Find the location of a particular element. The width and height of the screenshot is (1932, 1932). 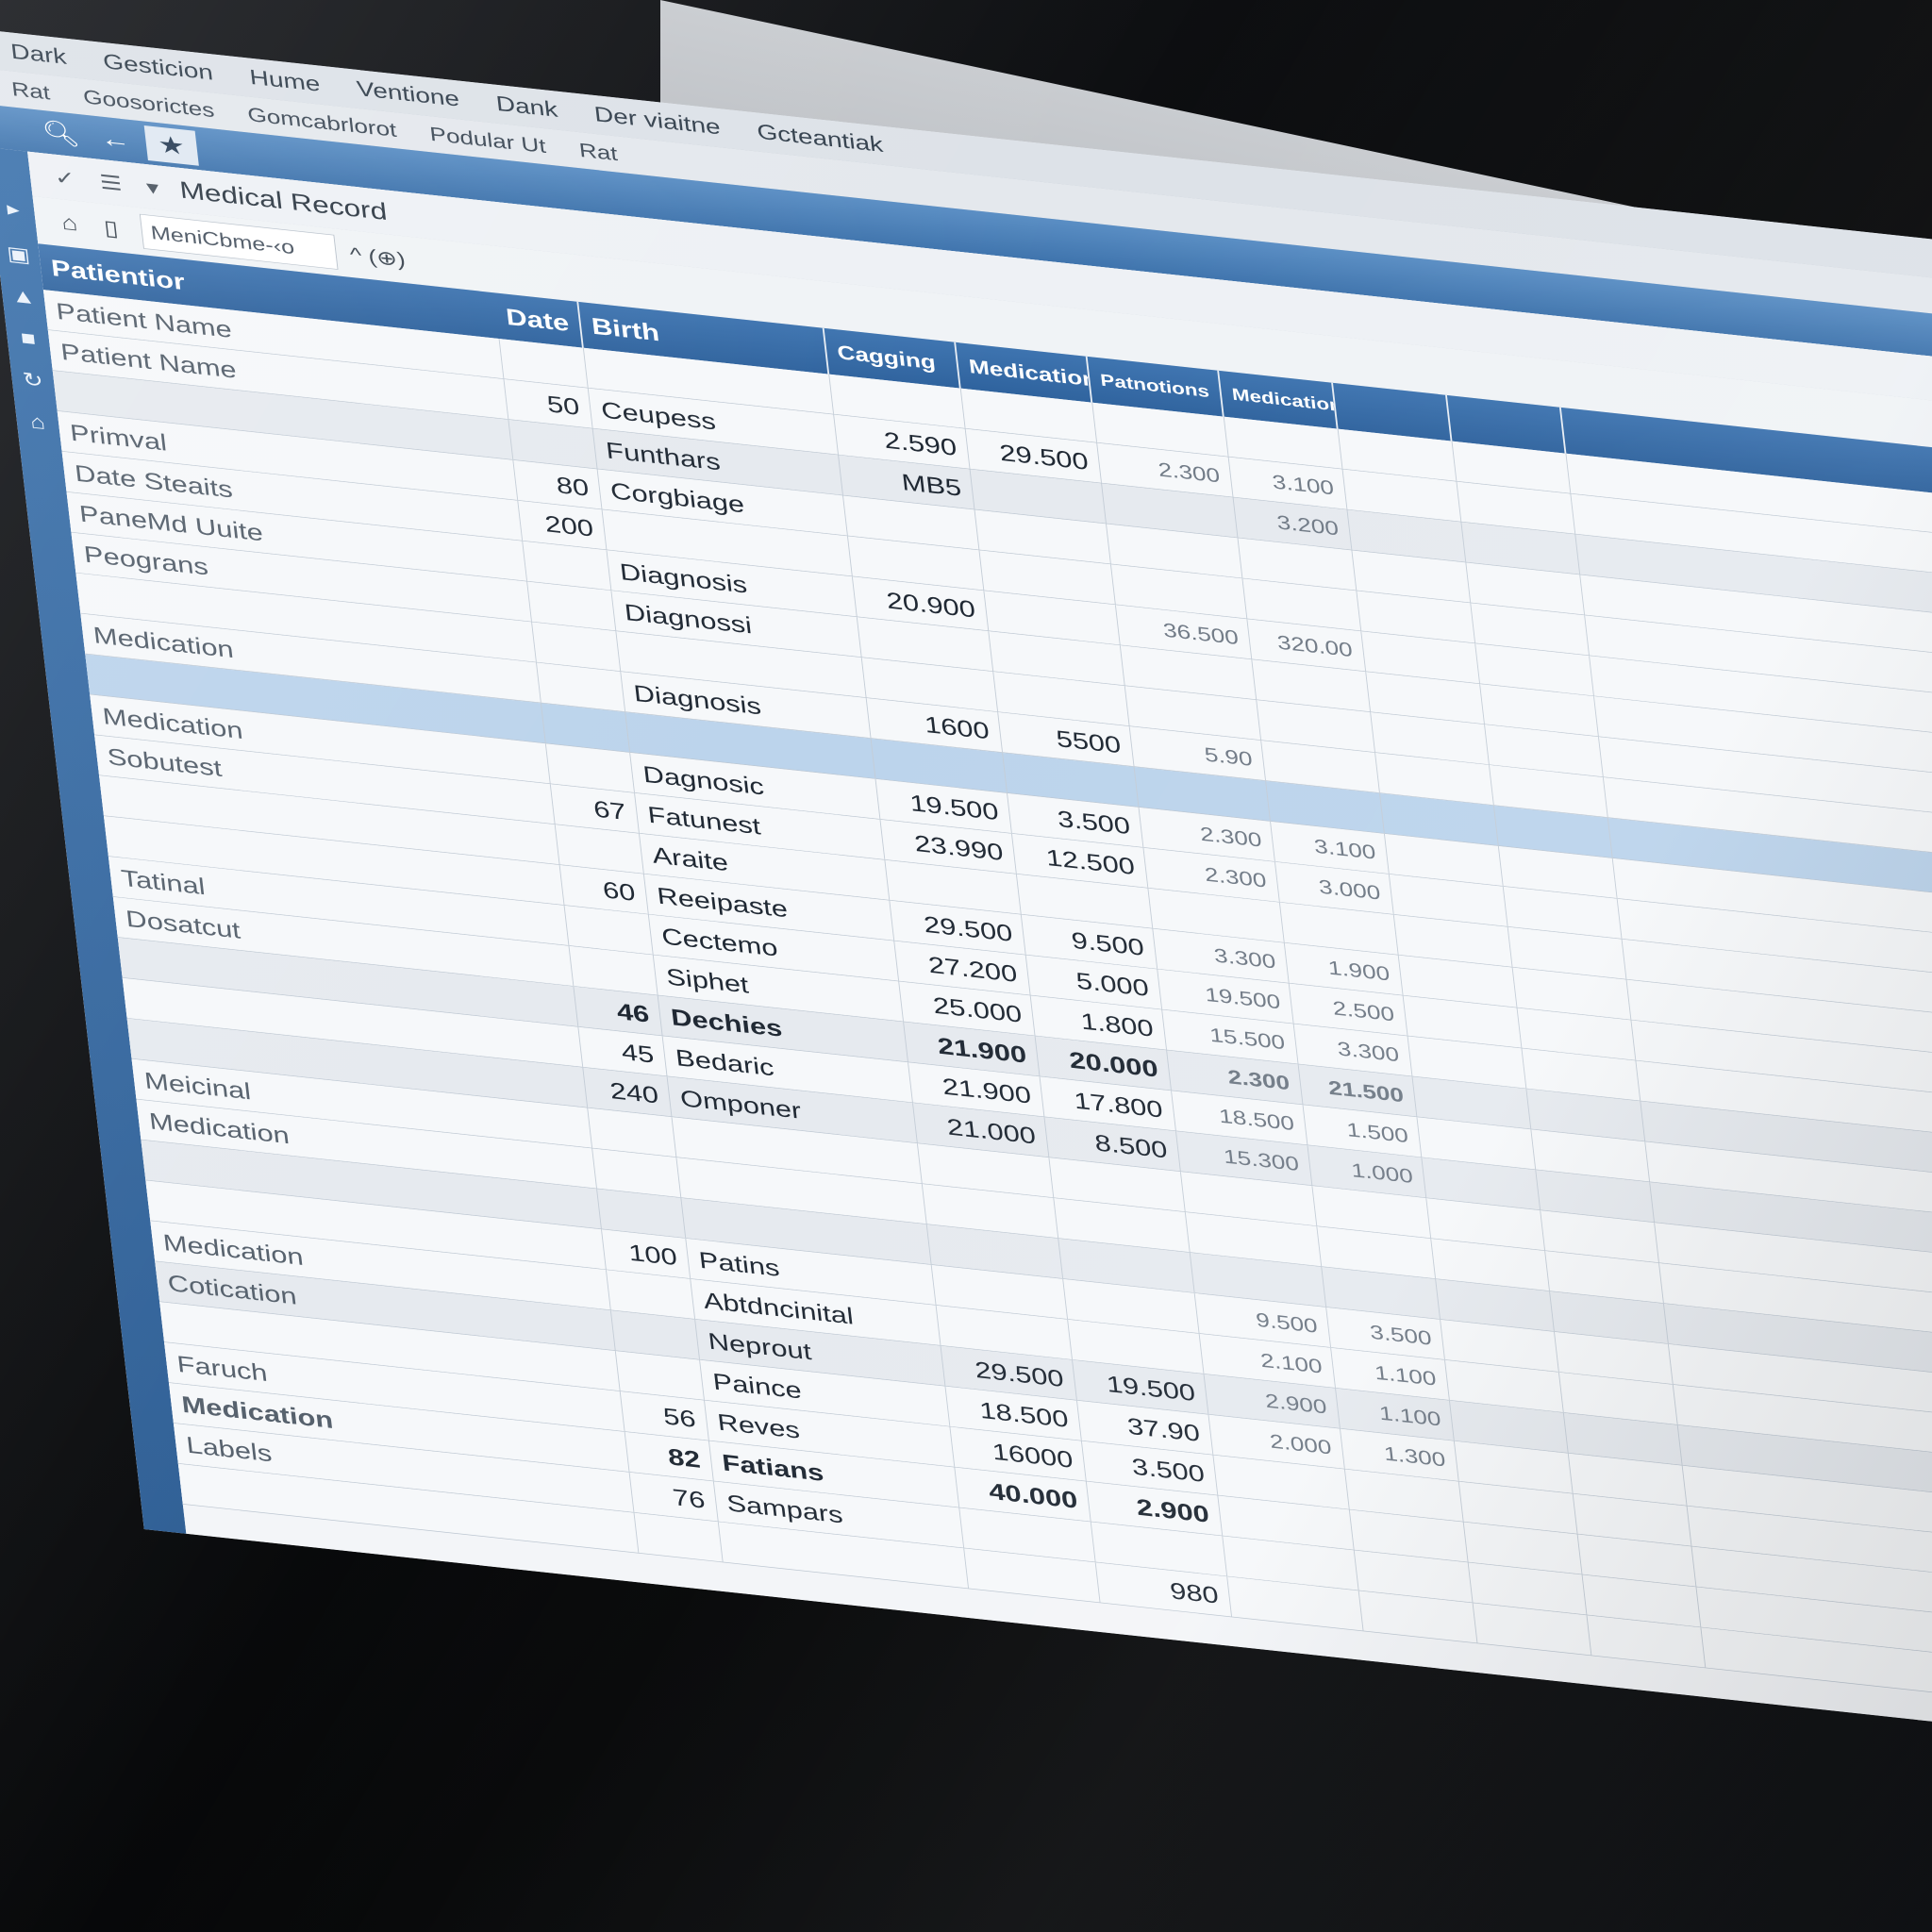

menu-item: Der viaitne is located at coordinates (657, 121).